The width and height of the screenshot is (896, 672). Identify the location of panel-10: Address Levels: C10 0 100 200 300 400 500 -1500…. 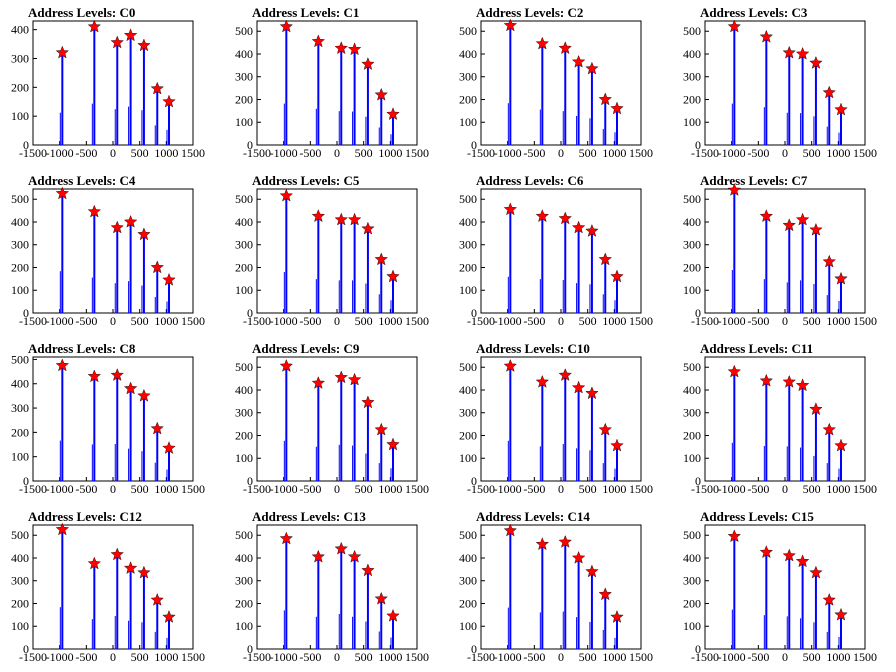
(556, 418).